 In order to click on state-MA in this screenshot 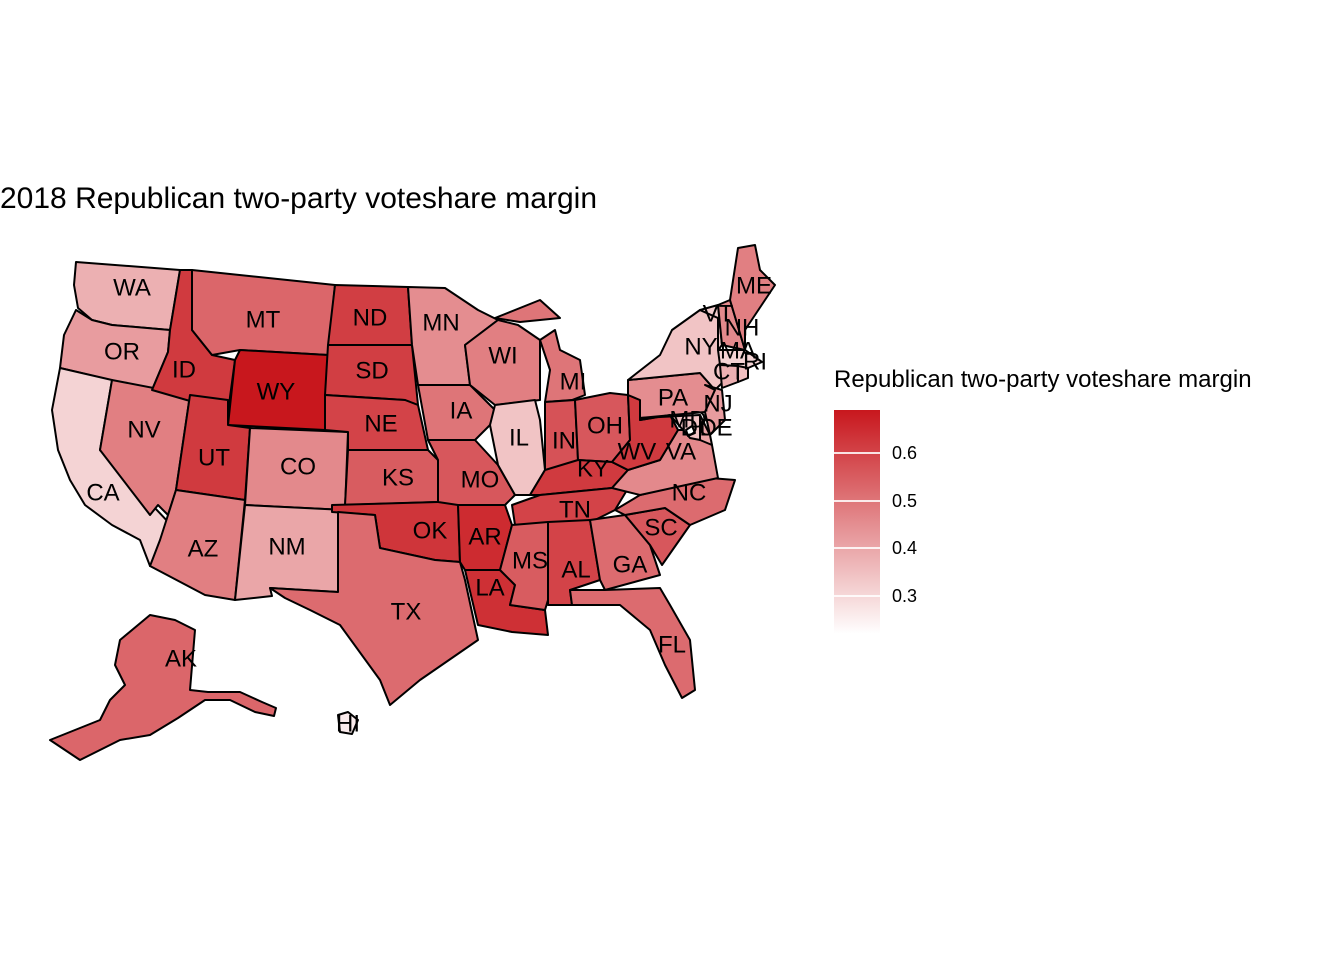, I will do `click(740, 359)`.